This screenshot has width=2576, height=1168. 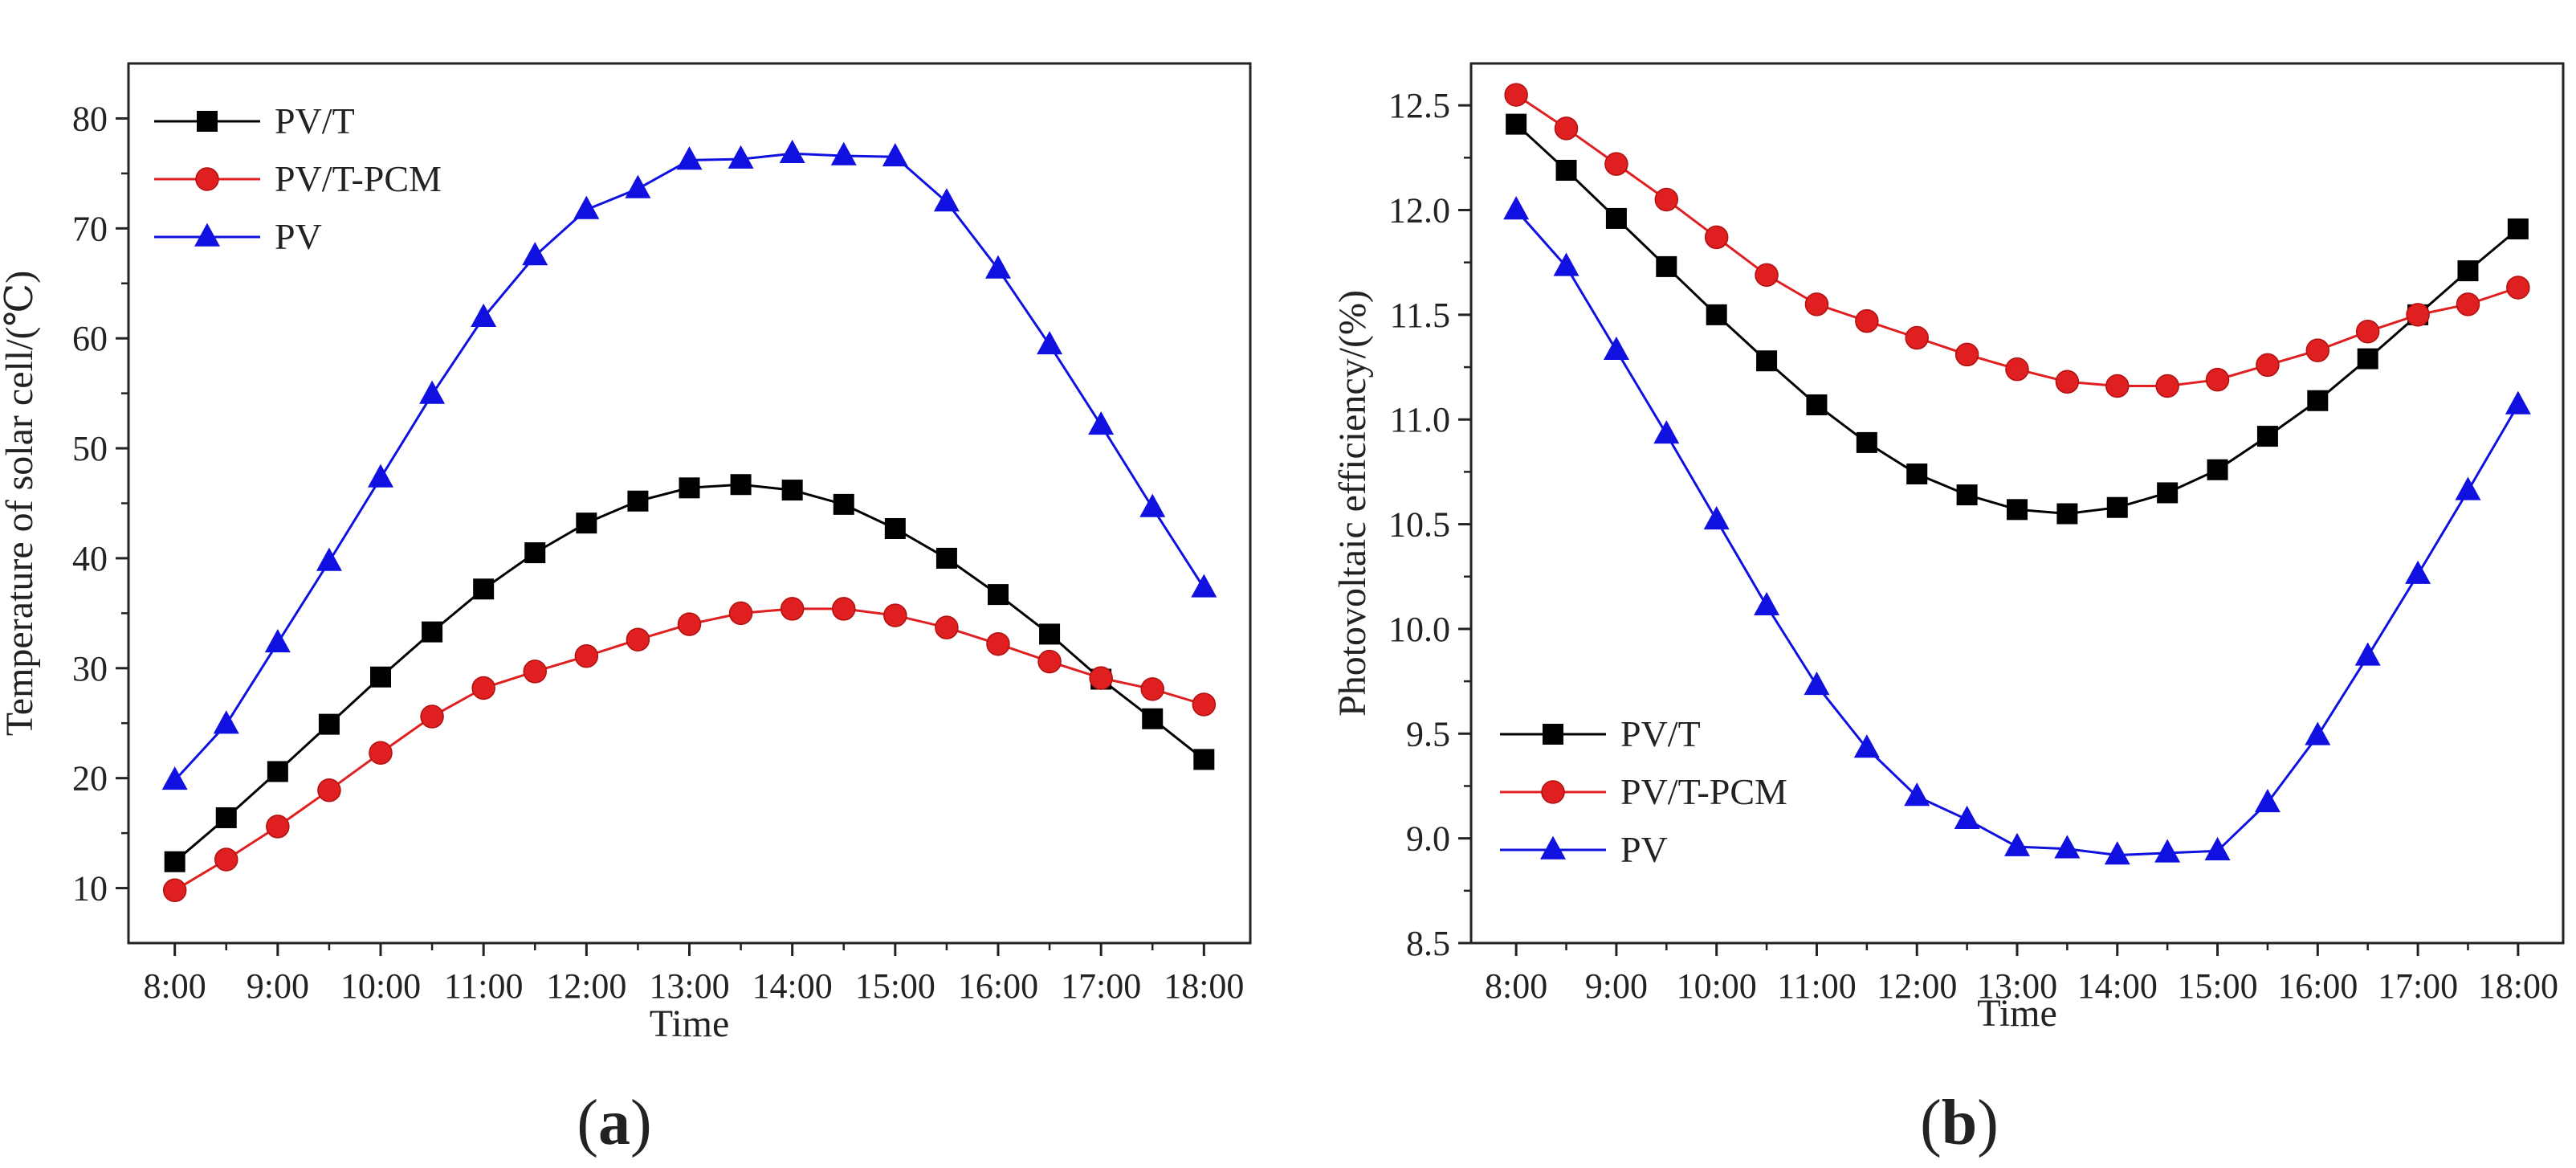 I want to click on y-tick-label: 10.5, so click(x=1419, y=525).